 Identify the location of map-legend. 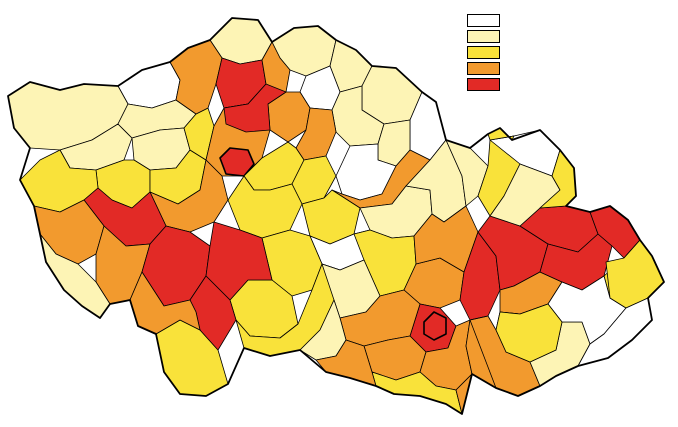
(483, 54).